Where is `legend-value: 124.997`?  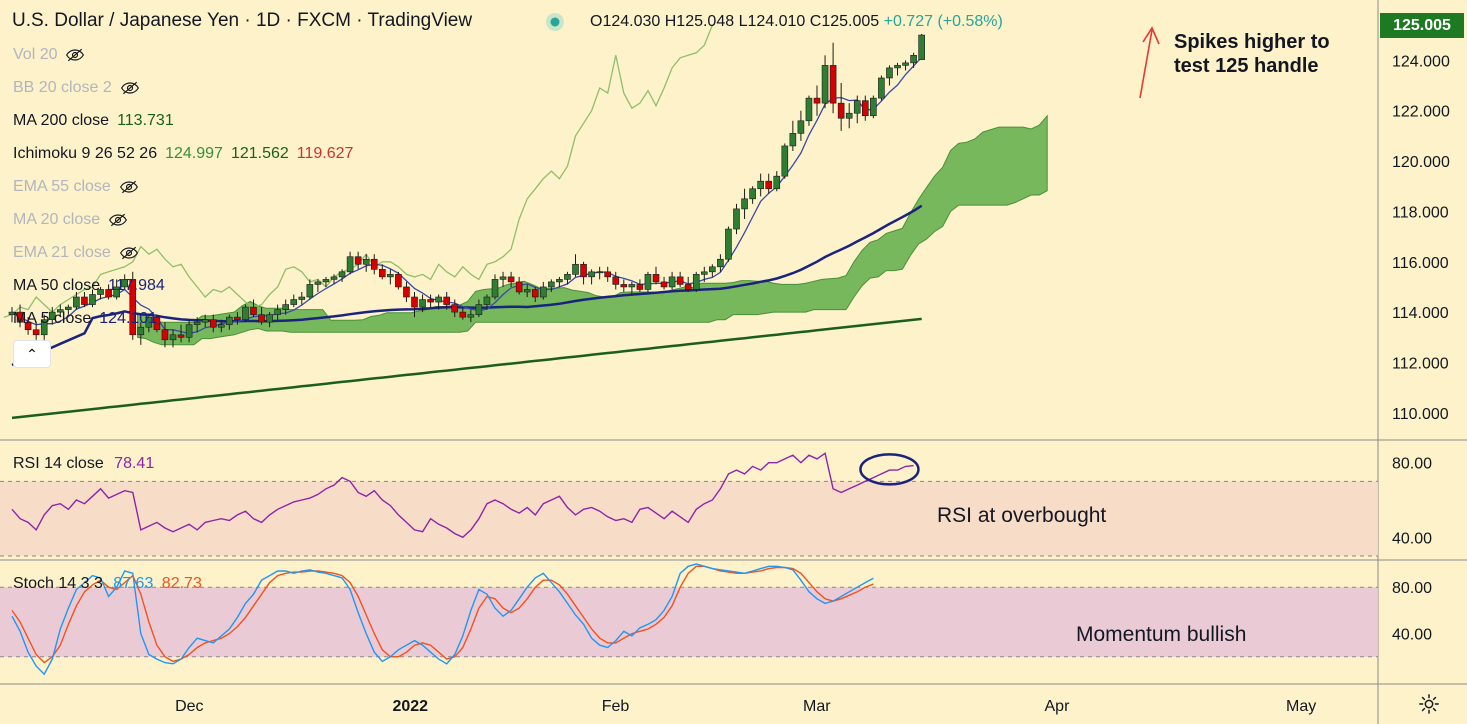 legend-value: 124.997 is located at coordinates (194, 153).